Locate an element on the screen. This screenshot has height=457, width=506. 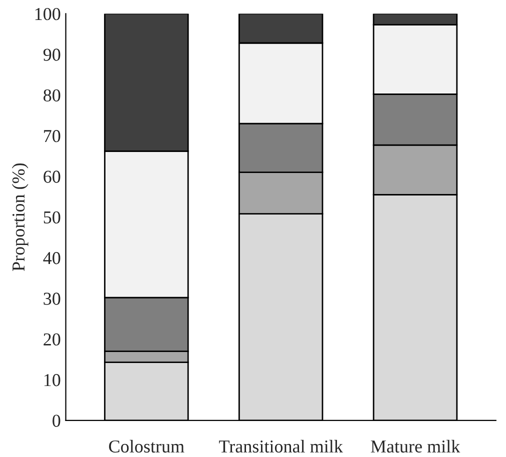
y-tick-label: 40 is located at coordinates (51, 258).